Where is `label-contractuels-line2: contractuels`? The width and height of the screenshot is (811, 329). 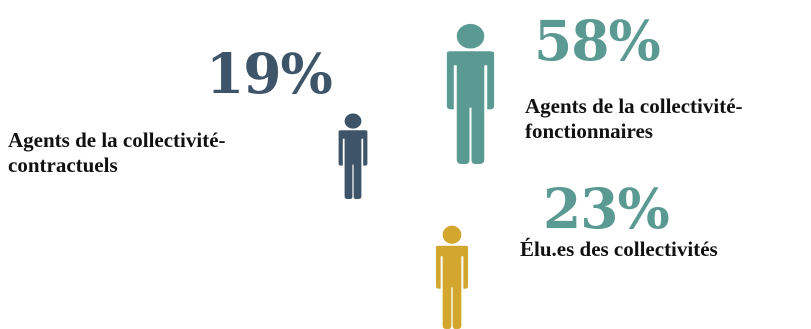
label-contractuels-line2: contractuels is located at coordinates (63, 165).